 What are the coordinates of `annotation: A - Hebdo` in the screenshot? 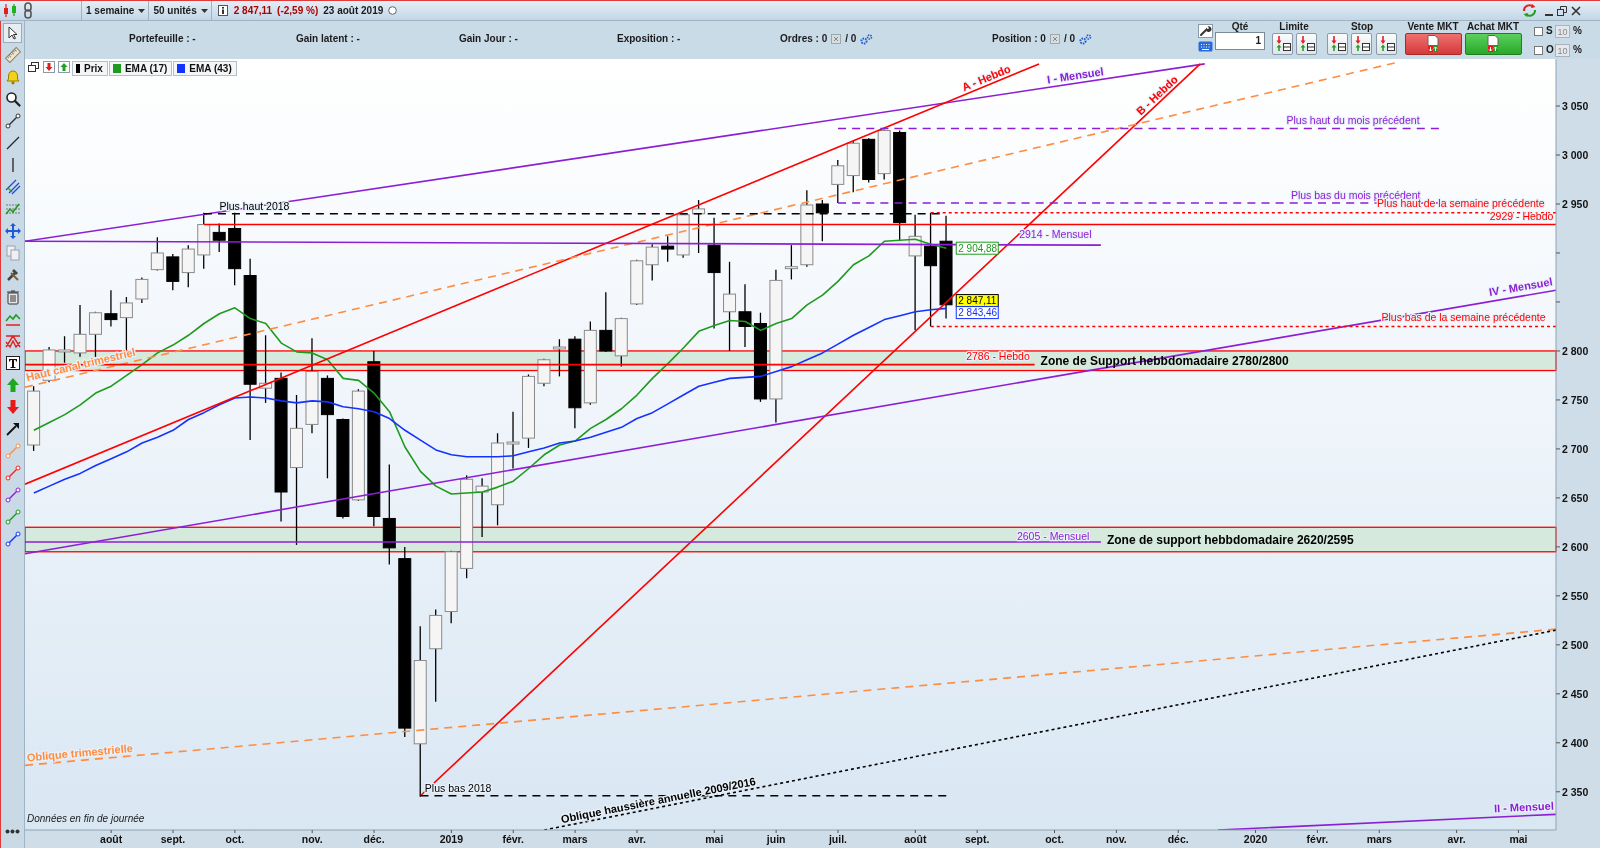 It's located at (986, 78).